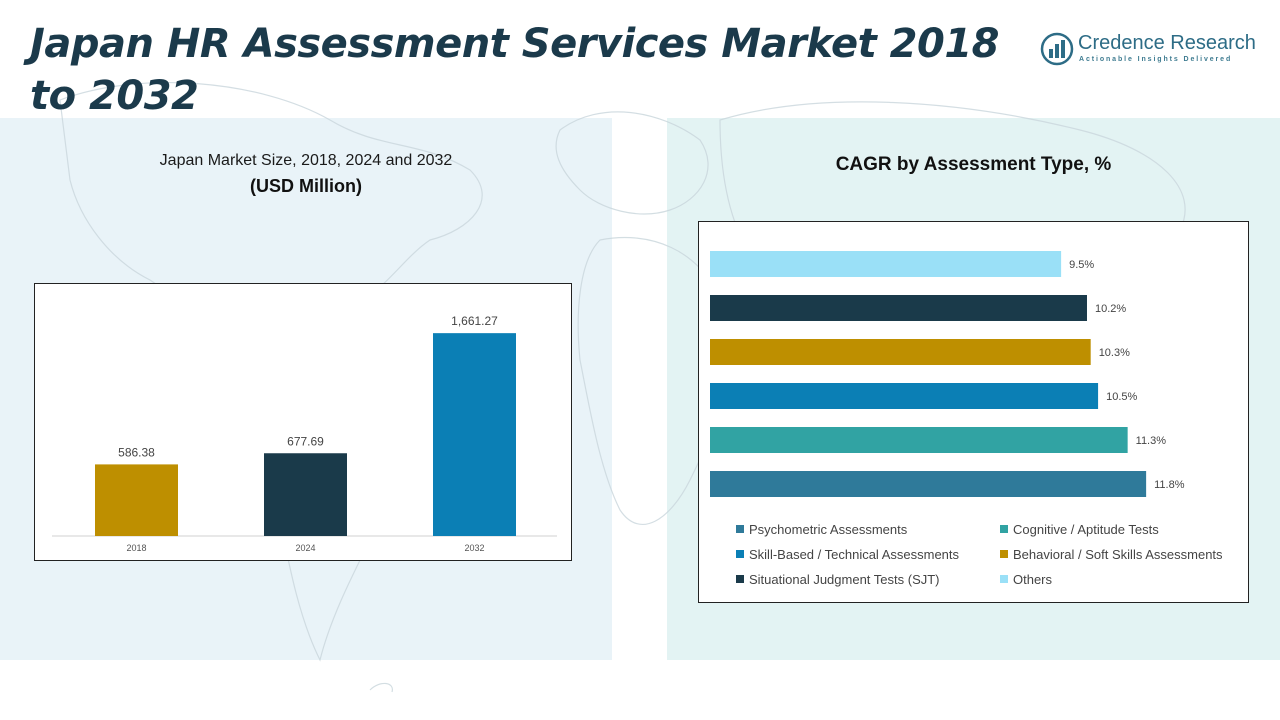 Image resolution: width=1280 pixels, height=720 pixels. Describe the element at coordinates (1169, 485) in the screenshot. I see `cagr-value-label: 11.8%` at that location.